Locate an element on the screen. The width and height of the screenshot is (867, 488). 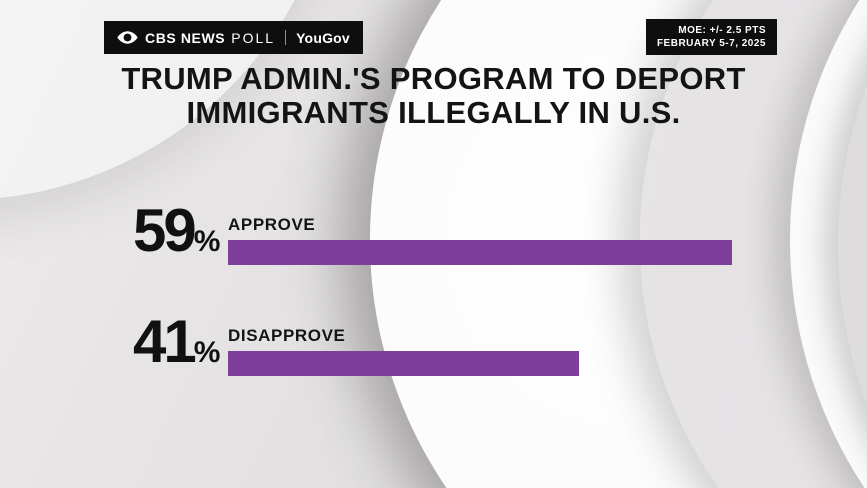
brand-divider is located at coordinates (286, 37).